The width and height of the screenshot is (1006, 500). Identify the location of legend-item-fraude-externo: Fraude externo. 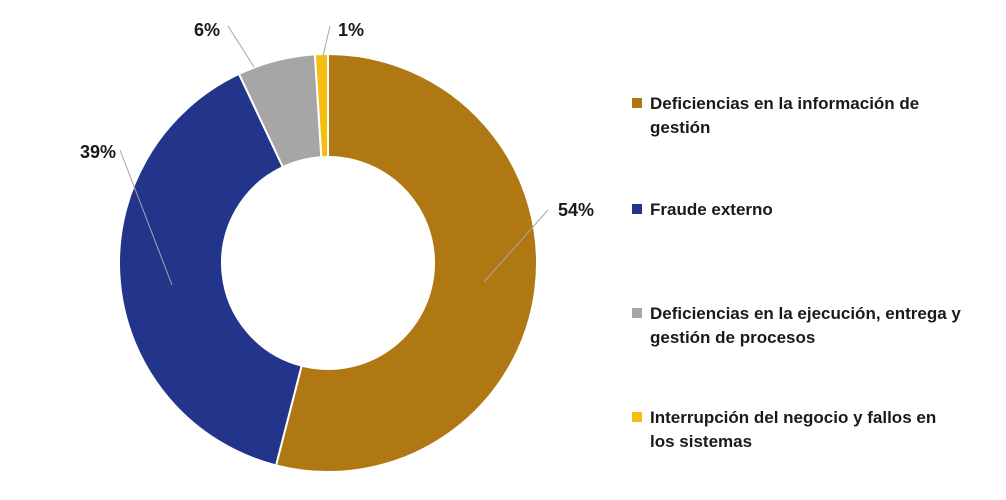
(797, 210).